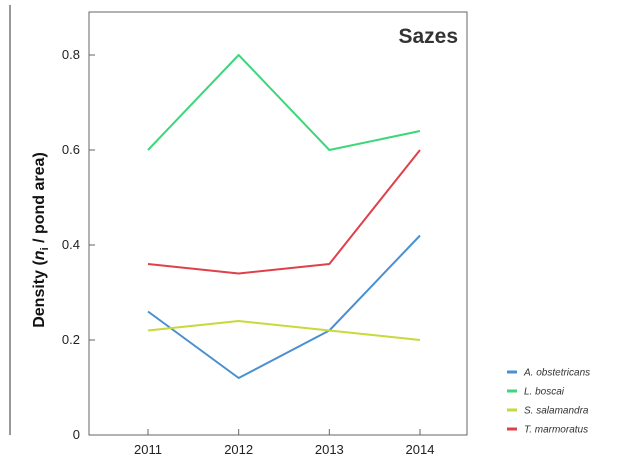  What do you see at coordinates (148, 449) in the screenshot?
I see `x-tick-label: 2011` at bounding box center [148, 449].